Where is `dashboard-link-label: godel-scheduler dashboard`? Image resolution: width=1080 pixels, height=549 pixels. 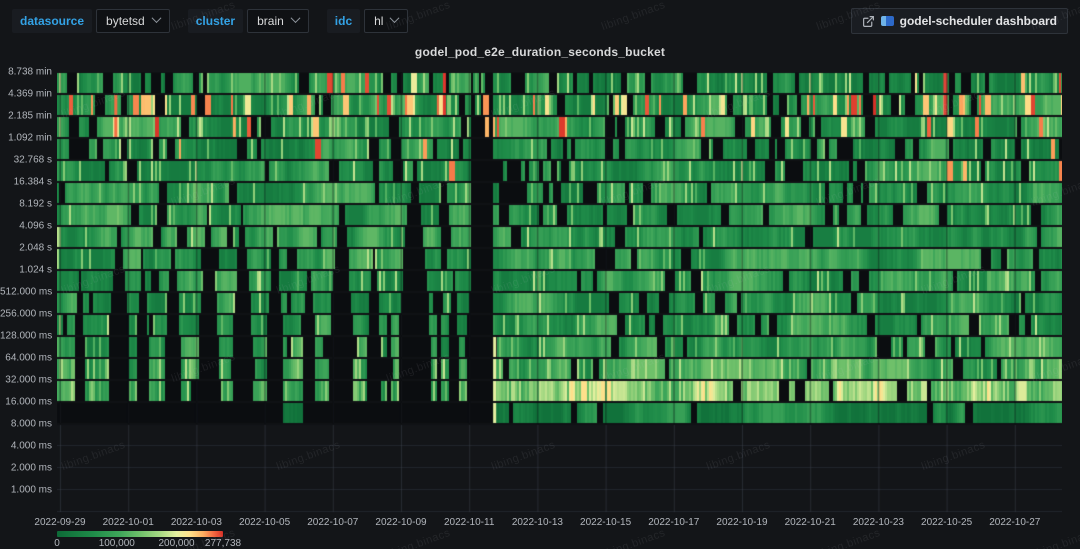 dashboard-link-label: godel-scheduler dashboard is located at coordinates (978, 21).